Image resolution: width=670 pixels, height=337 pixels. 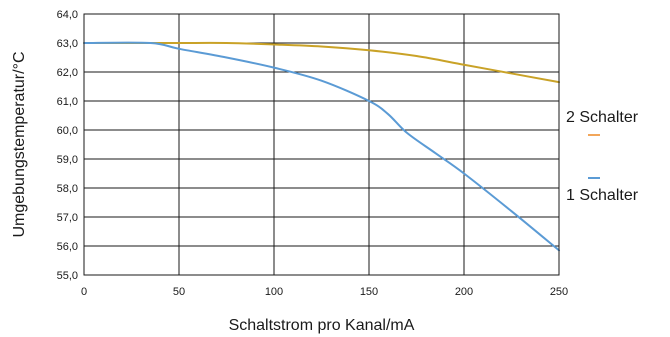 What do you see at coordinates (179, 292) in the screenshot?
I see `x-tick-label: 50` at bounding box center [179, 292].